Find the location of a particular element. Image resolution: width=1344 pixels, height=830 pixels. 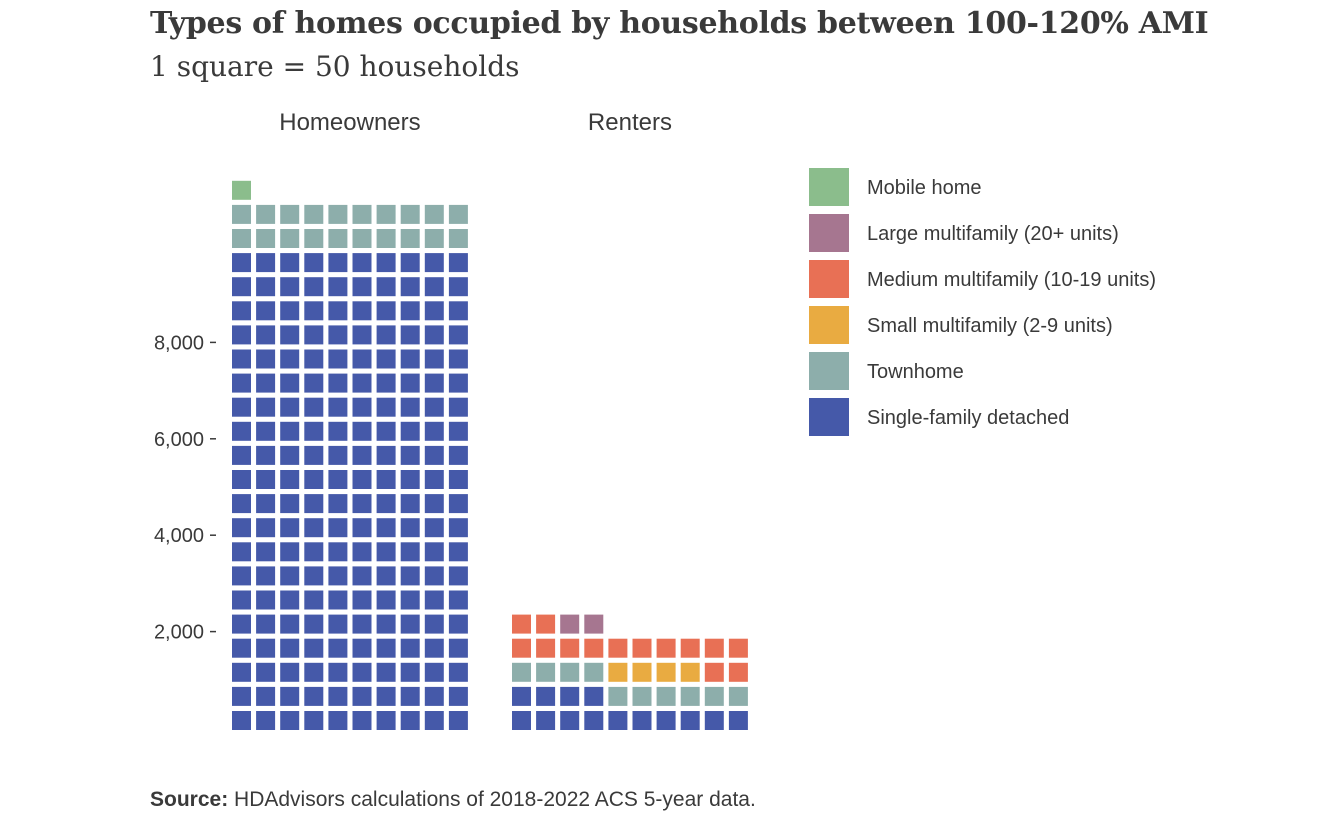

panel-label: Homeowners is located at coordinates (349, 122).